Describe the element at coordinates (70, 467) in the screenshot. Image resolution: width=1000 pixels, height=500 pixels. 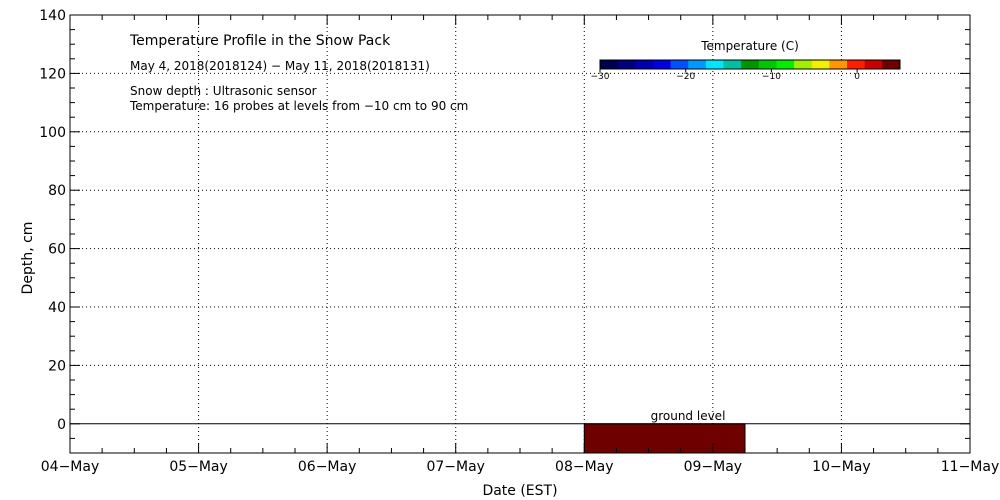
I see `x-tick-label: 04−May` at that location.